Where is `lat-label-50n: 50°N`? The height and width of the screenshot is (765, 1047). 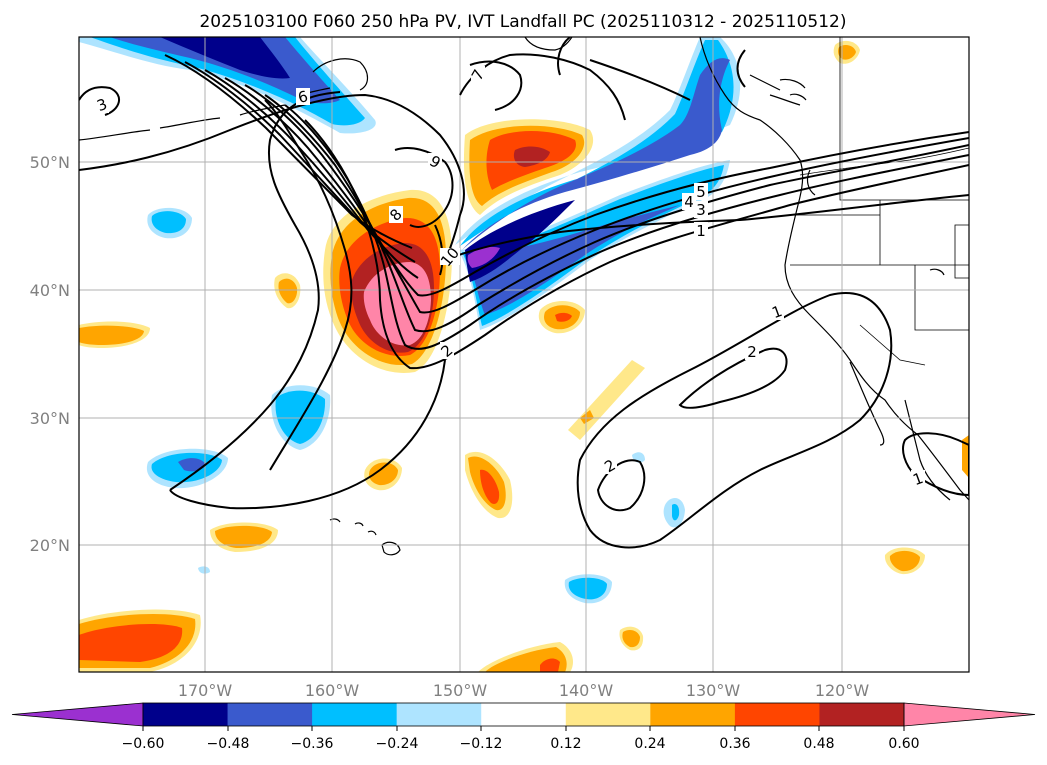 lat-label-50n: 50°N is located at coordinates (50, 162).